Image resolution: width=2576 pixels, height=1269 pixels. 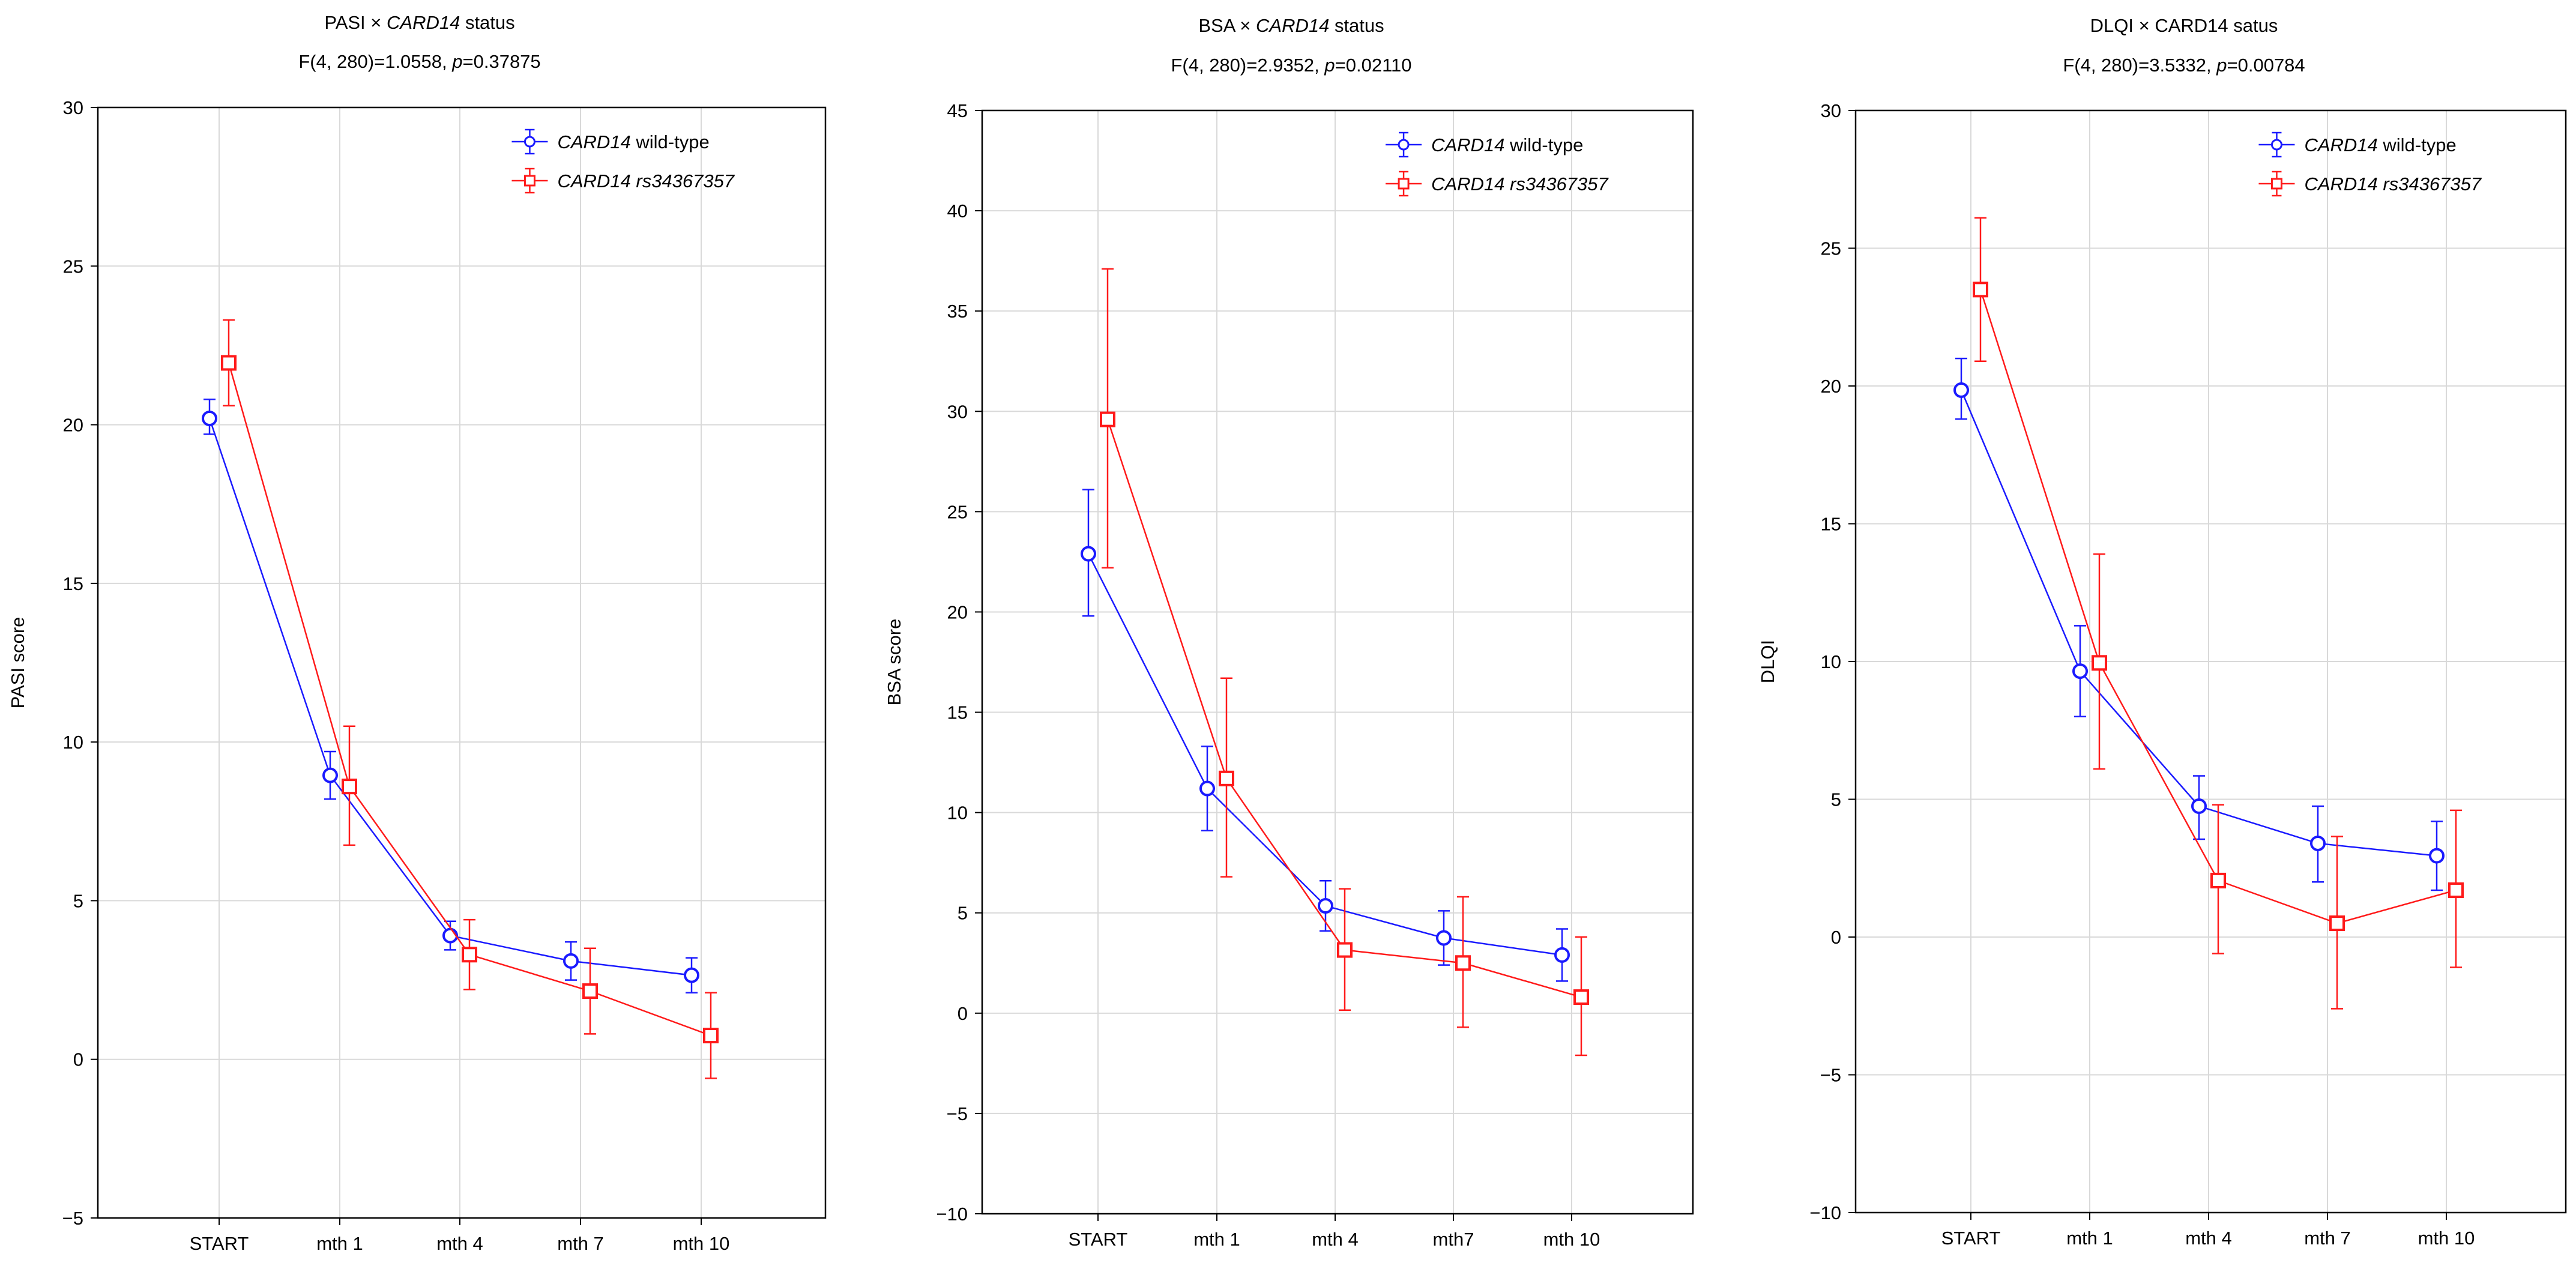 What do you see at coordinates (2327, 1239) in the screenshot?
I see `x-tick-label: mth 7` at bounding box center [2327, 1239].